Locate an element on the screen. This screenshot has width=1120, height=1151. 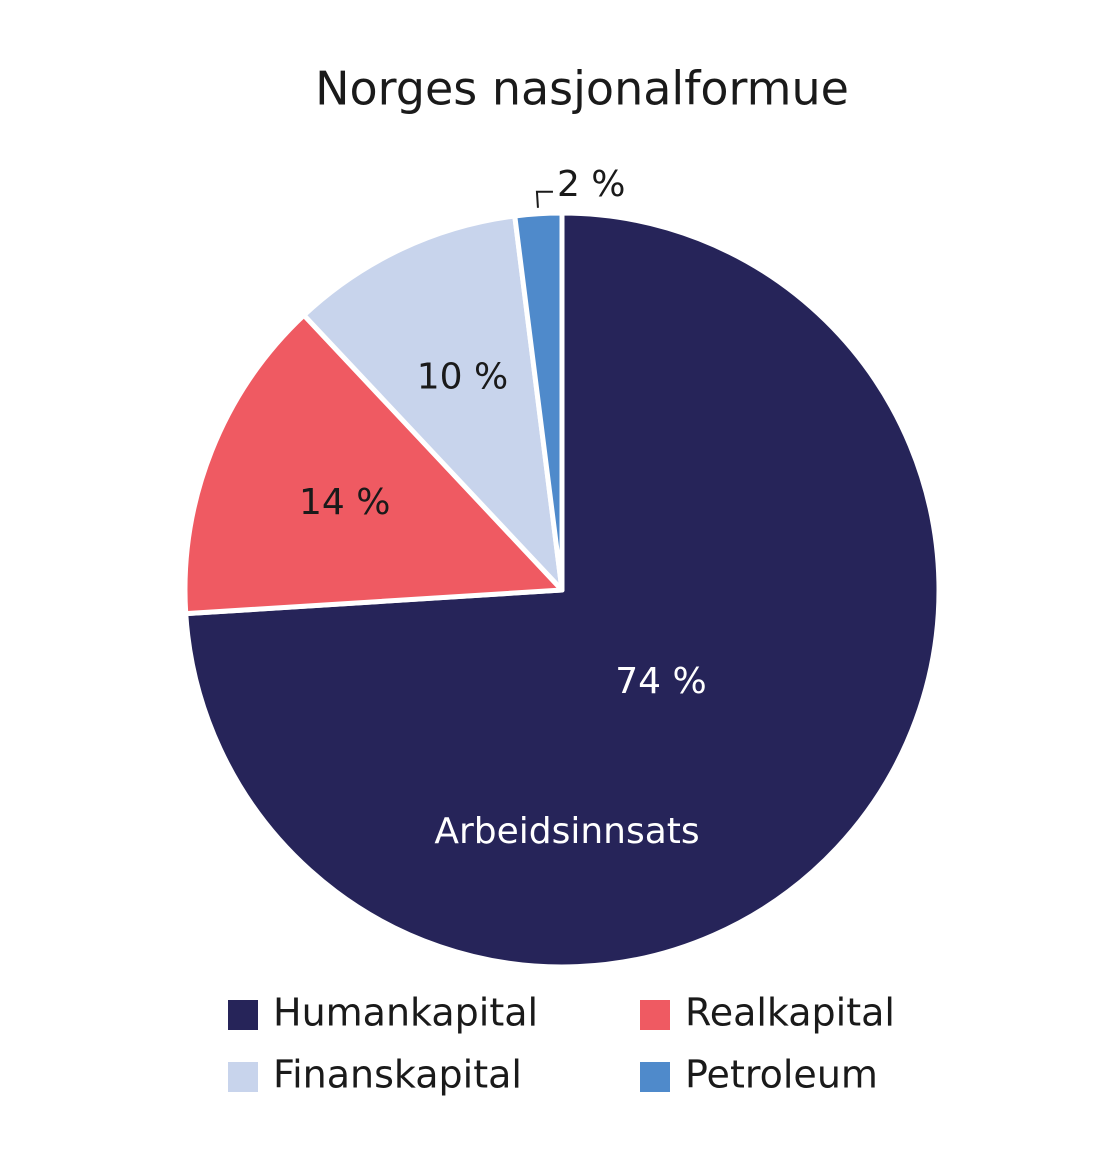
legend-label: Humankapital is located at coordinates (405, 1013).